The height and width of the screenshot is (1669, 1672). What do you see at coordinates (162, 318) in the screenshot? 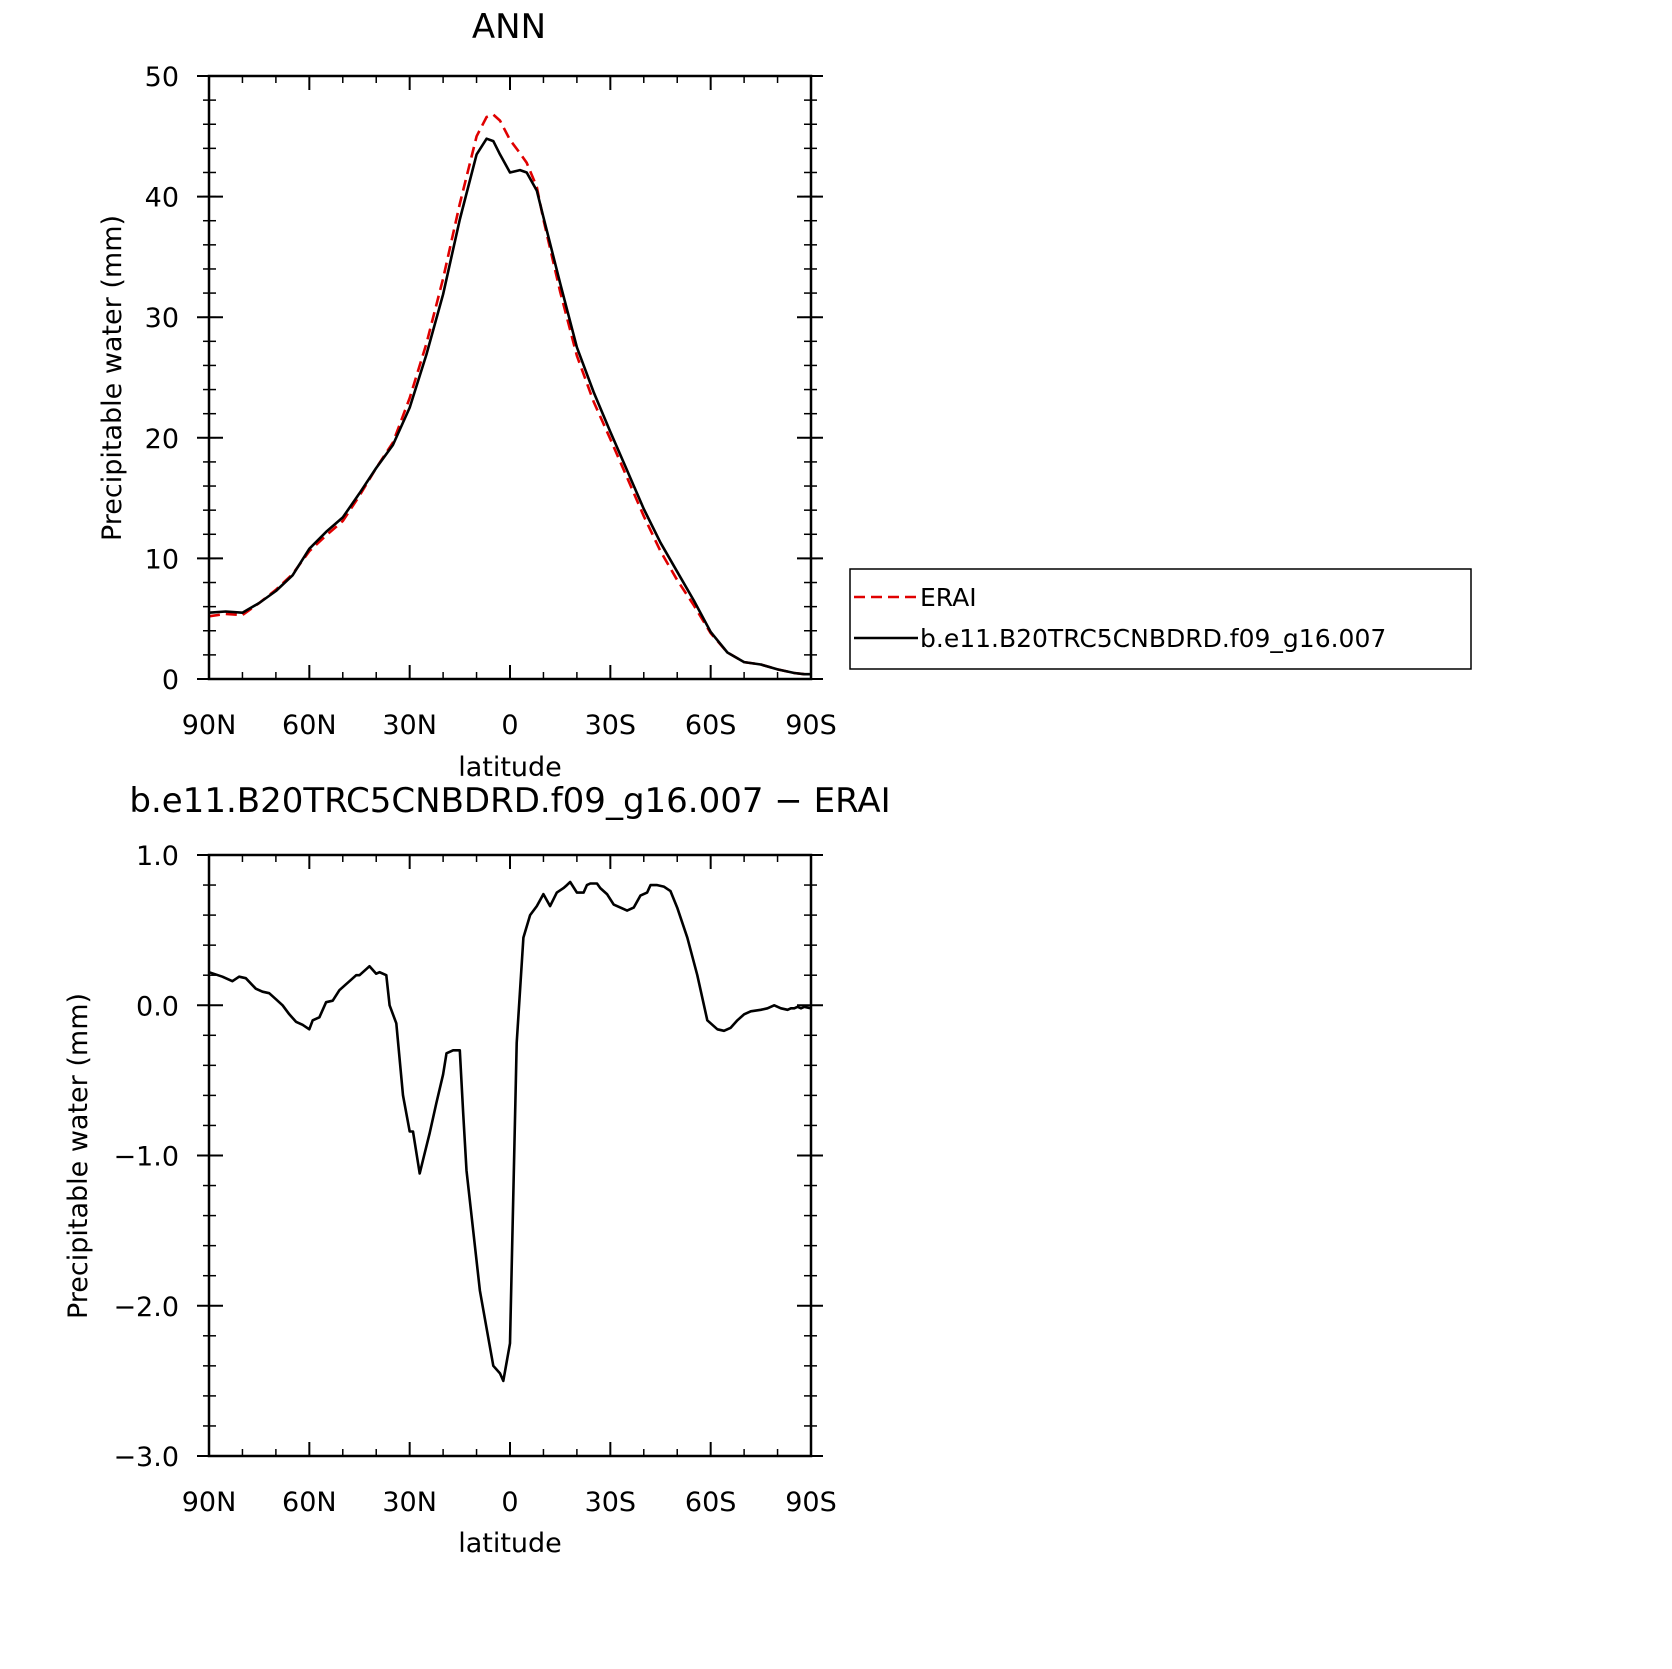
I see `y-tick-label: 30` at bounding box center [162, 318].